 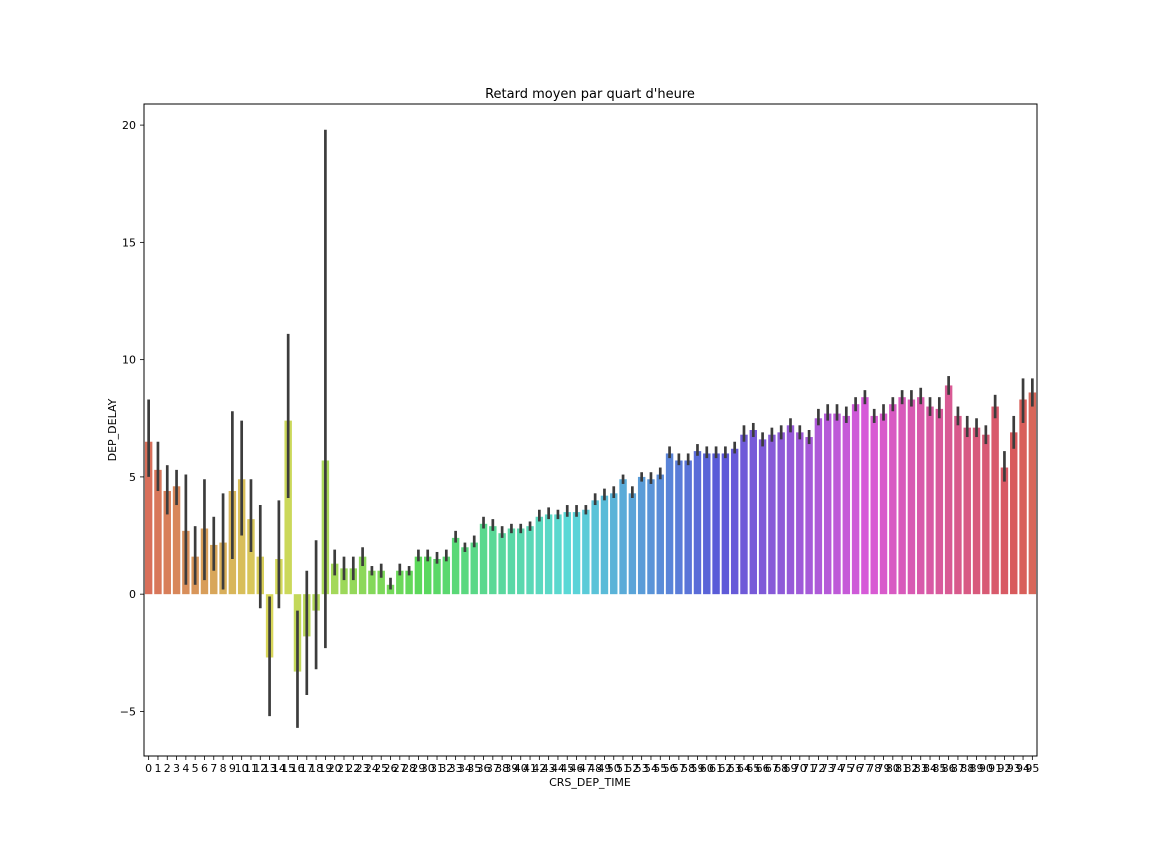 I want to click on x-tick-label-31: 31, so click(x=437, y=768).